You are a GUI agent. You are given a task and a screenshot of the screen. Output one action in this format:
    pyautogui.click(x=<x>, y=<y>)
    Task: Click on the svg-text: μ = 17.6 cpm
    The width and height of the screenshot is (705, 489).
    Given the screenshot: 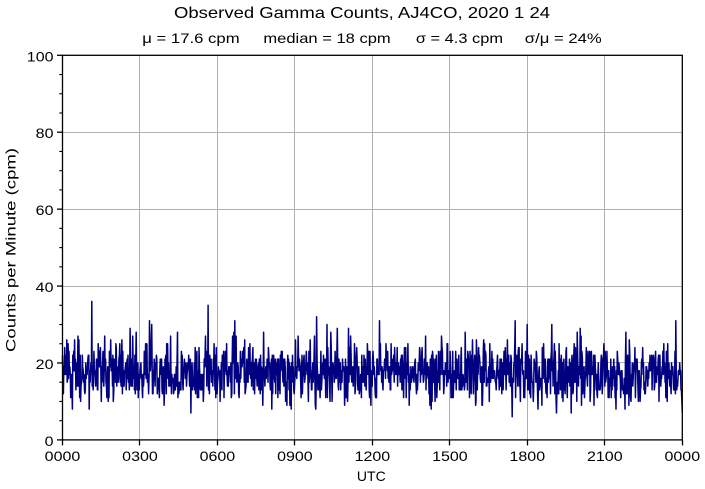 What is the action you would take?
    pyautogui.click(x=190, y=38)
    